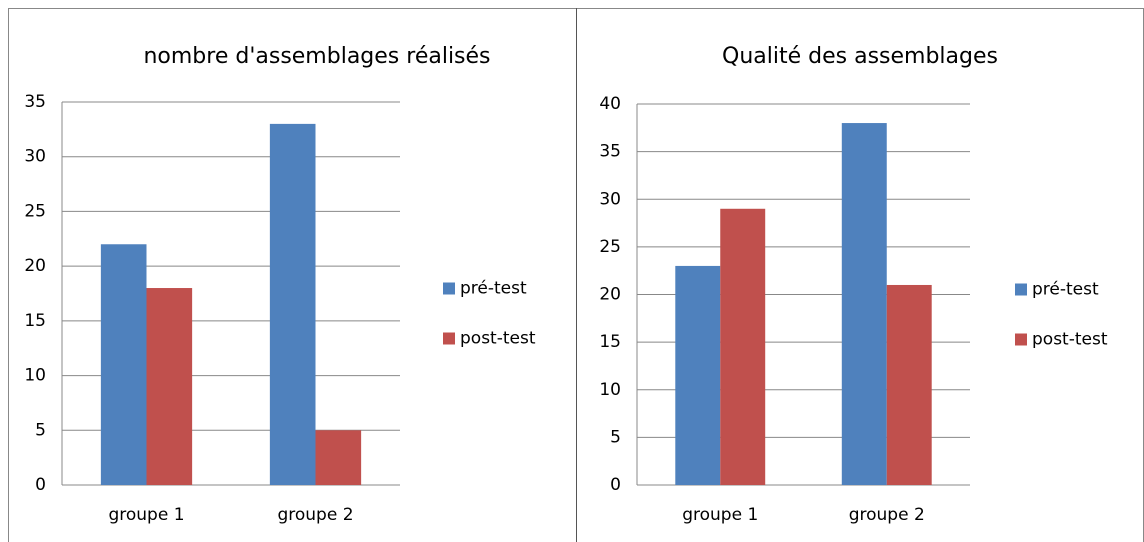 This screenshot has width=1144, height=542. I want to click on chart-title: nombre d'assemblages réalisés, so click(316, 56).